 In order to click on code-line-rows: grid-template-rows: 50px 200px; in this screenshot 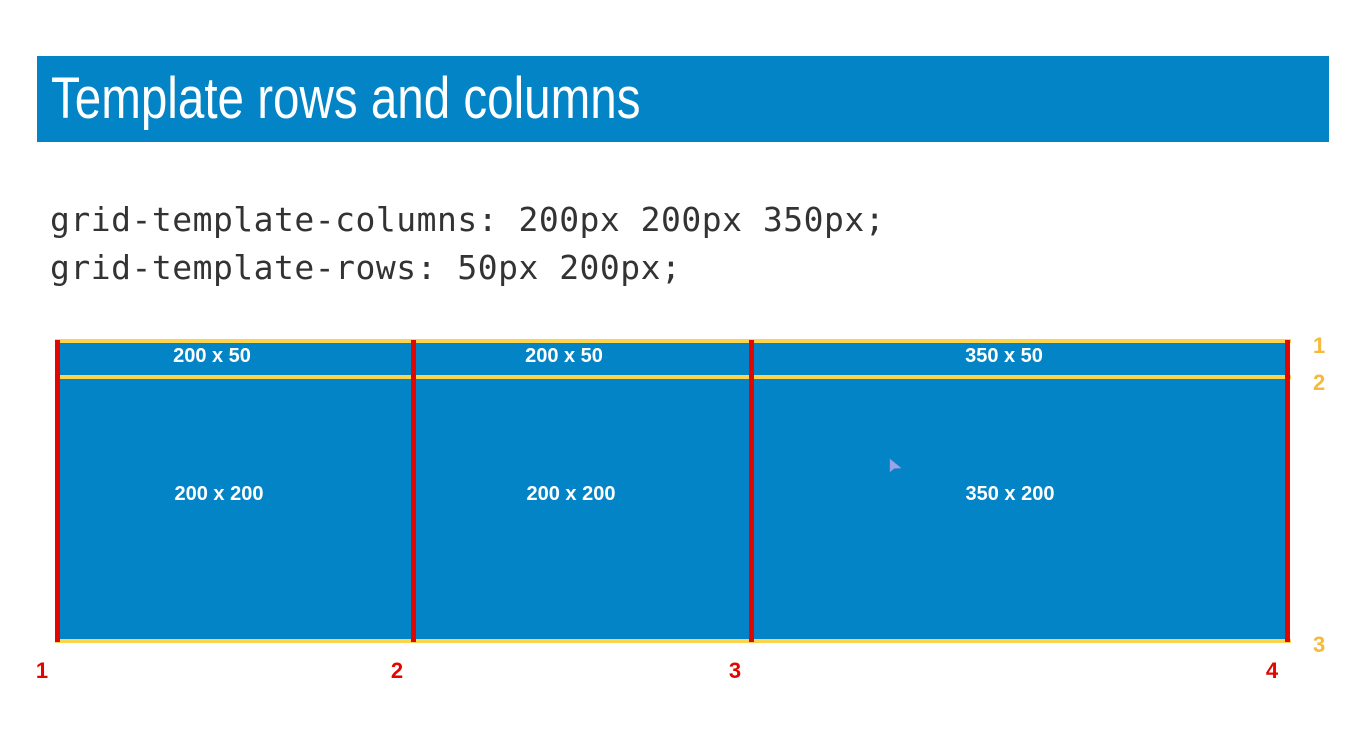, I will do `click(366, 267)`.